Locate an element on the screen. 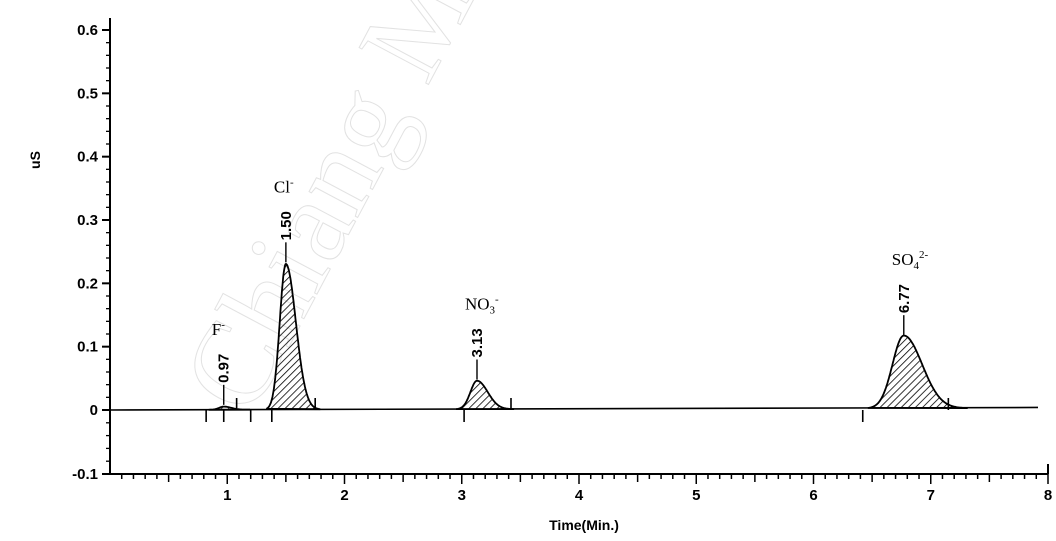 The height and width of the screenshot is (541, 1056). ion-label: SO42- is located at coordinates (910, 260).